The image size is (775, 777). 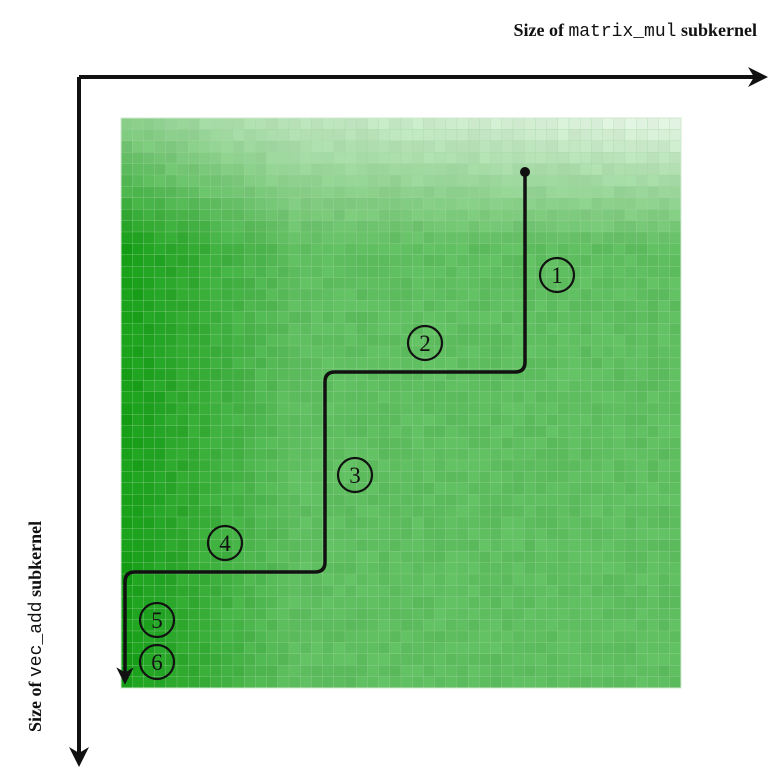 What do you see at coordinates (425, 343) in the screenshot?
I see `step-number: 2` at bounding box center [425, 343].